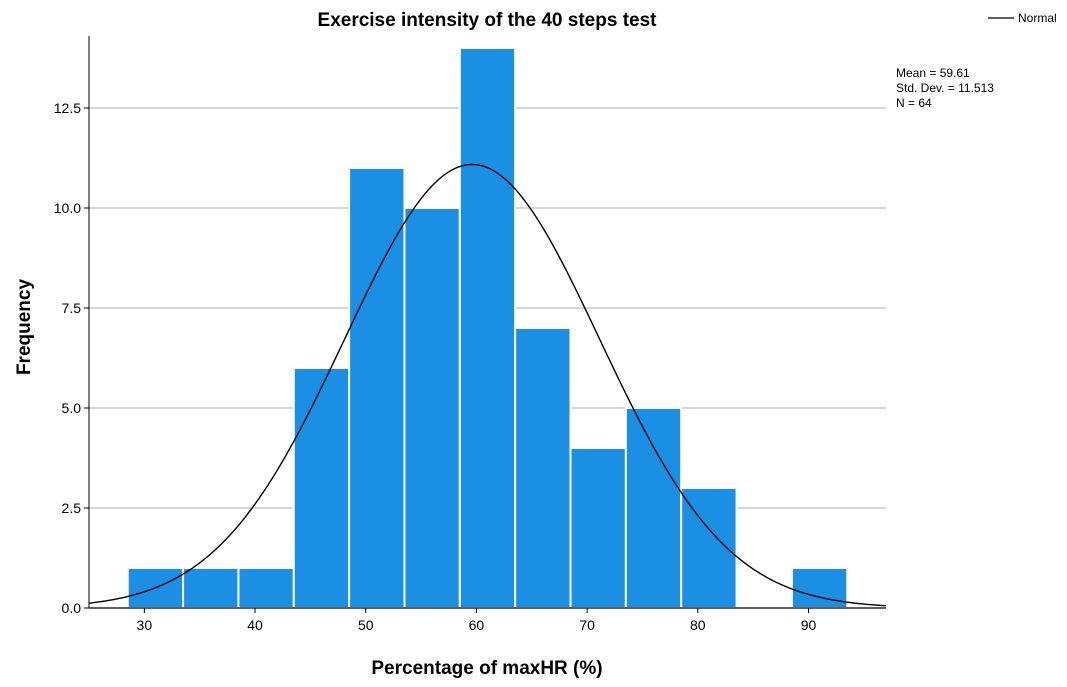 The height and width of the screenshot is (687, 1067). I want to click on y-axis-label: Frequency, so click(24, 327).